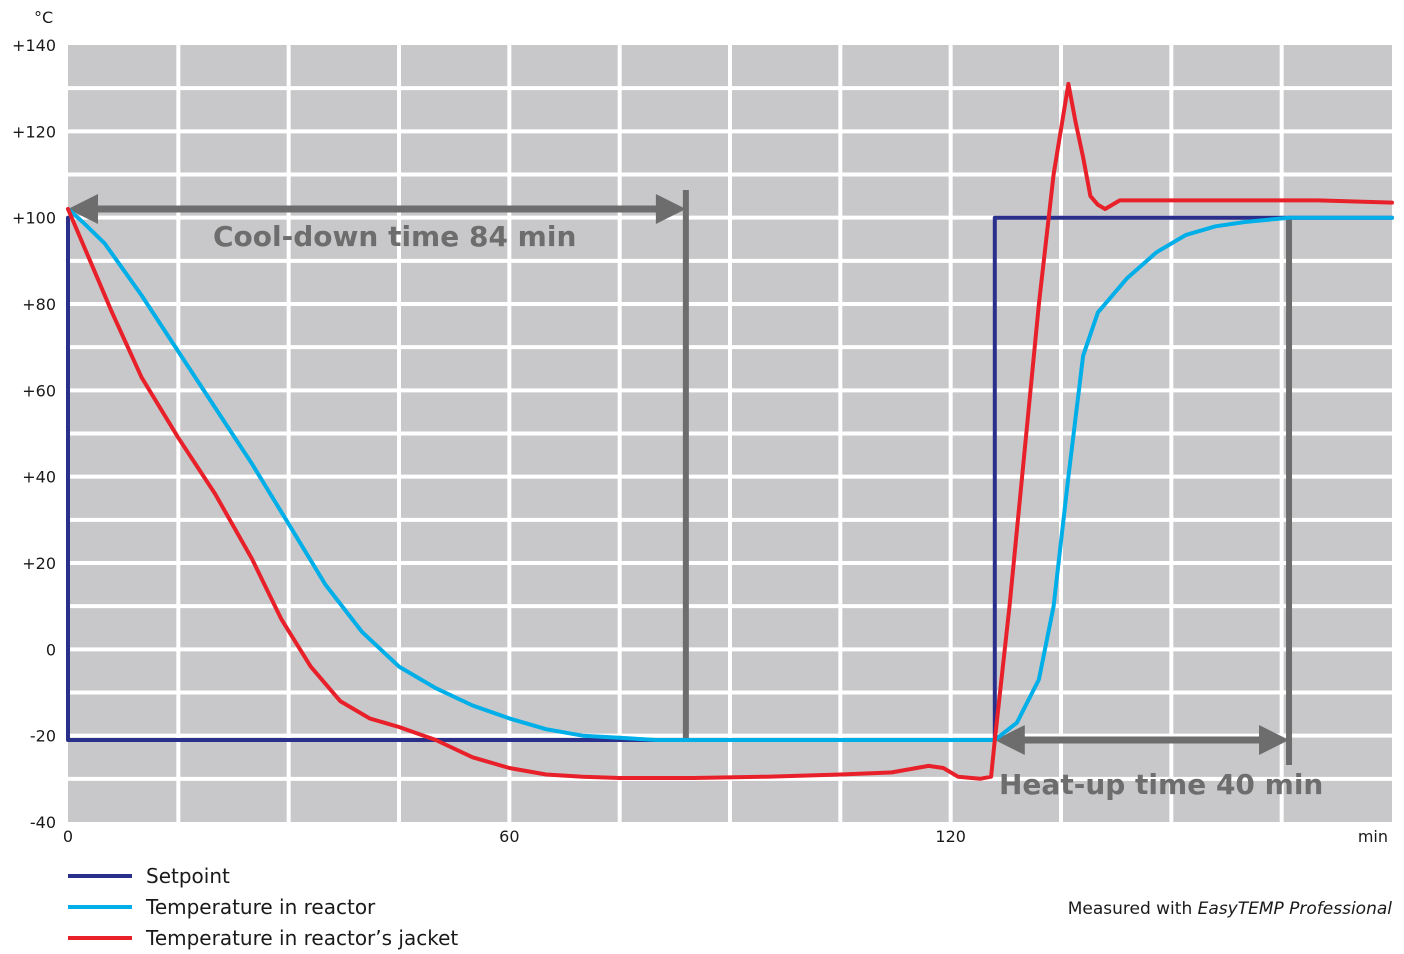 The image size is (1404, 954). What do you see at coordinates (43, 17) in the screenshot?
I see `y-axis-unit: °C` at bounding box center [43, 17].